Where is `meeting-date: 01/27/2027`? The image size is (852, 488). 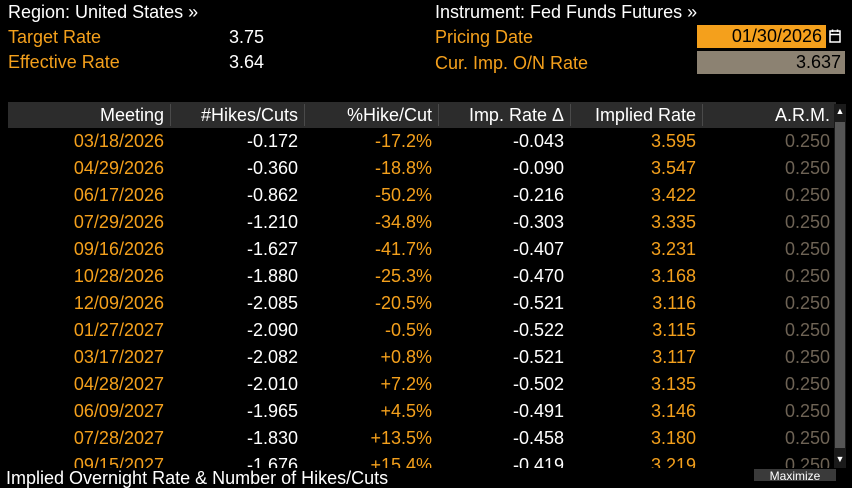
meeting-date: 01/27/2027 is located at coordinates (118, 330).